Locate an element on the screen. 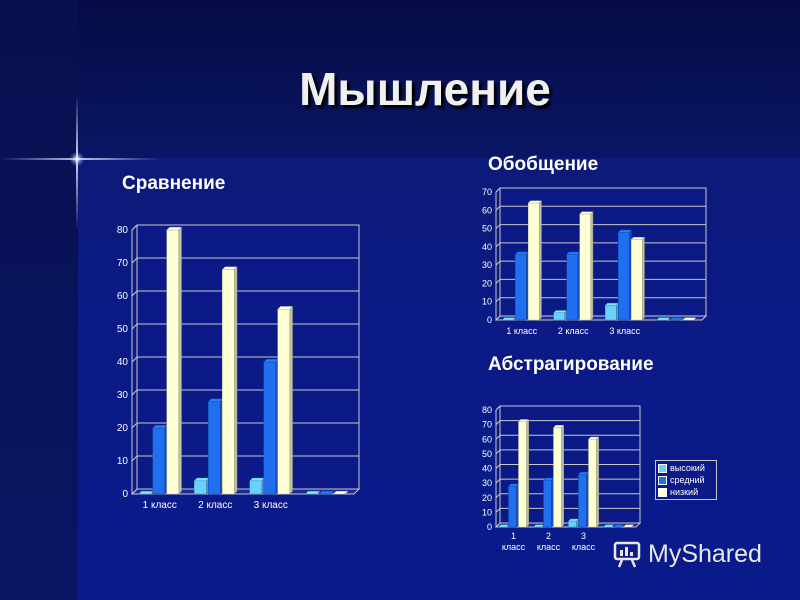  legend-label-medium: средний is located at coordinates (687, 480).